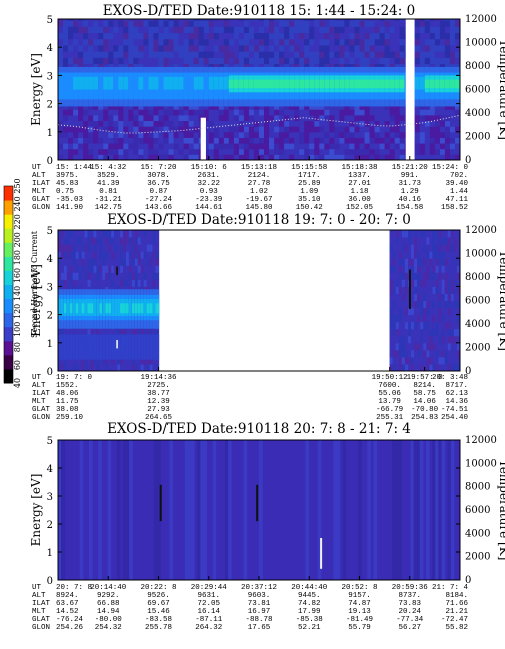  Describe the element at coordinates (17, 203) in the screenshot. I see `colorbar-tick-label: 240` at that location.